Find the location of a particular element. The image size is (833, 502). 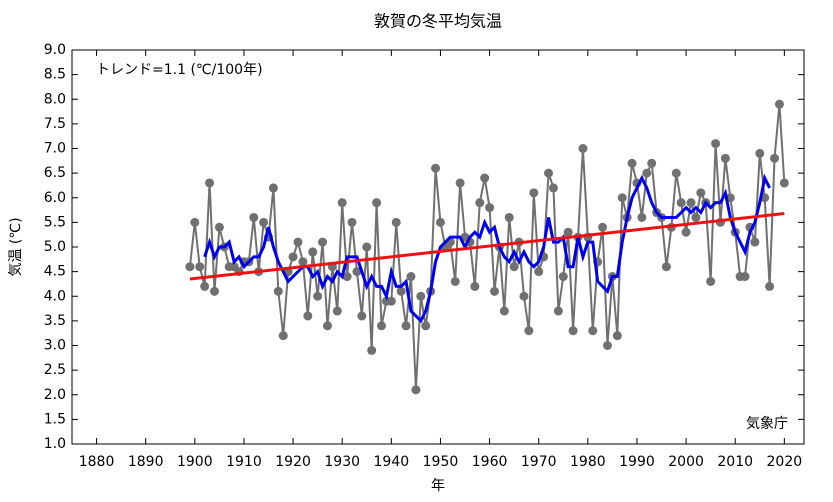

y-axis-label: 気温 (℃) is located at coordinates (16, 246).